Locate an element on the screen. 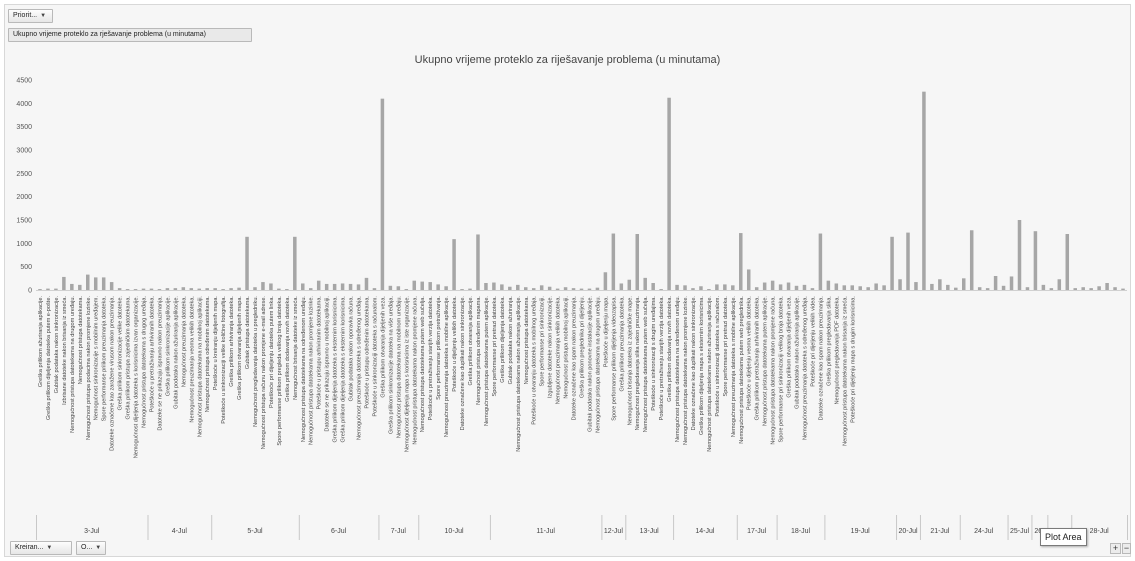 This screenshot has width=1135, height=561. category-label: Gubitak podataka nakon oporavka računa. is located at coordinates (352, 349).